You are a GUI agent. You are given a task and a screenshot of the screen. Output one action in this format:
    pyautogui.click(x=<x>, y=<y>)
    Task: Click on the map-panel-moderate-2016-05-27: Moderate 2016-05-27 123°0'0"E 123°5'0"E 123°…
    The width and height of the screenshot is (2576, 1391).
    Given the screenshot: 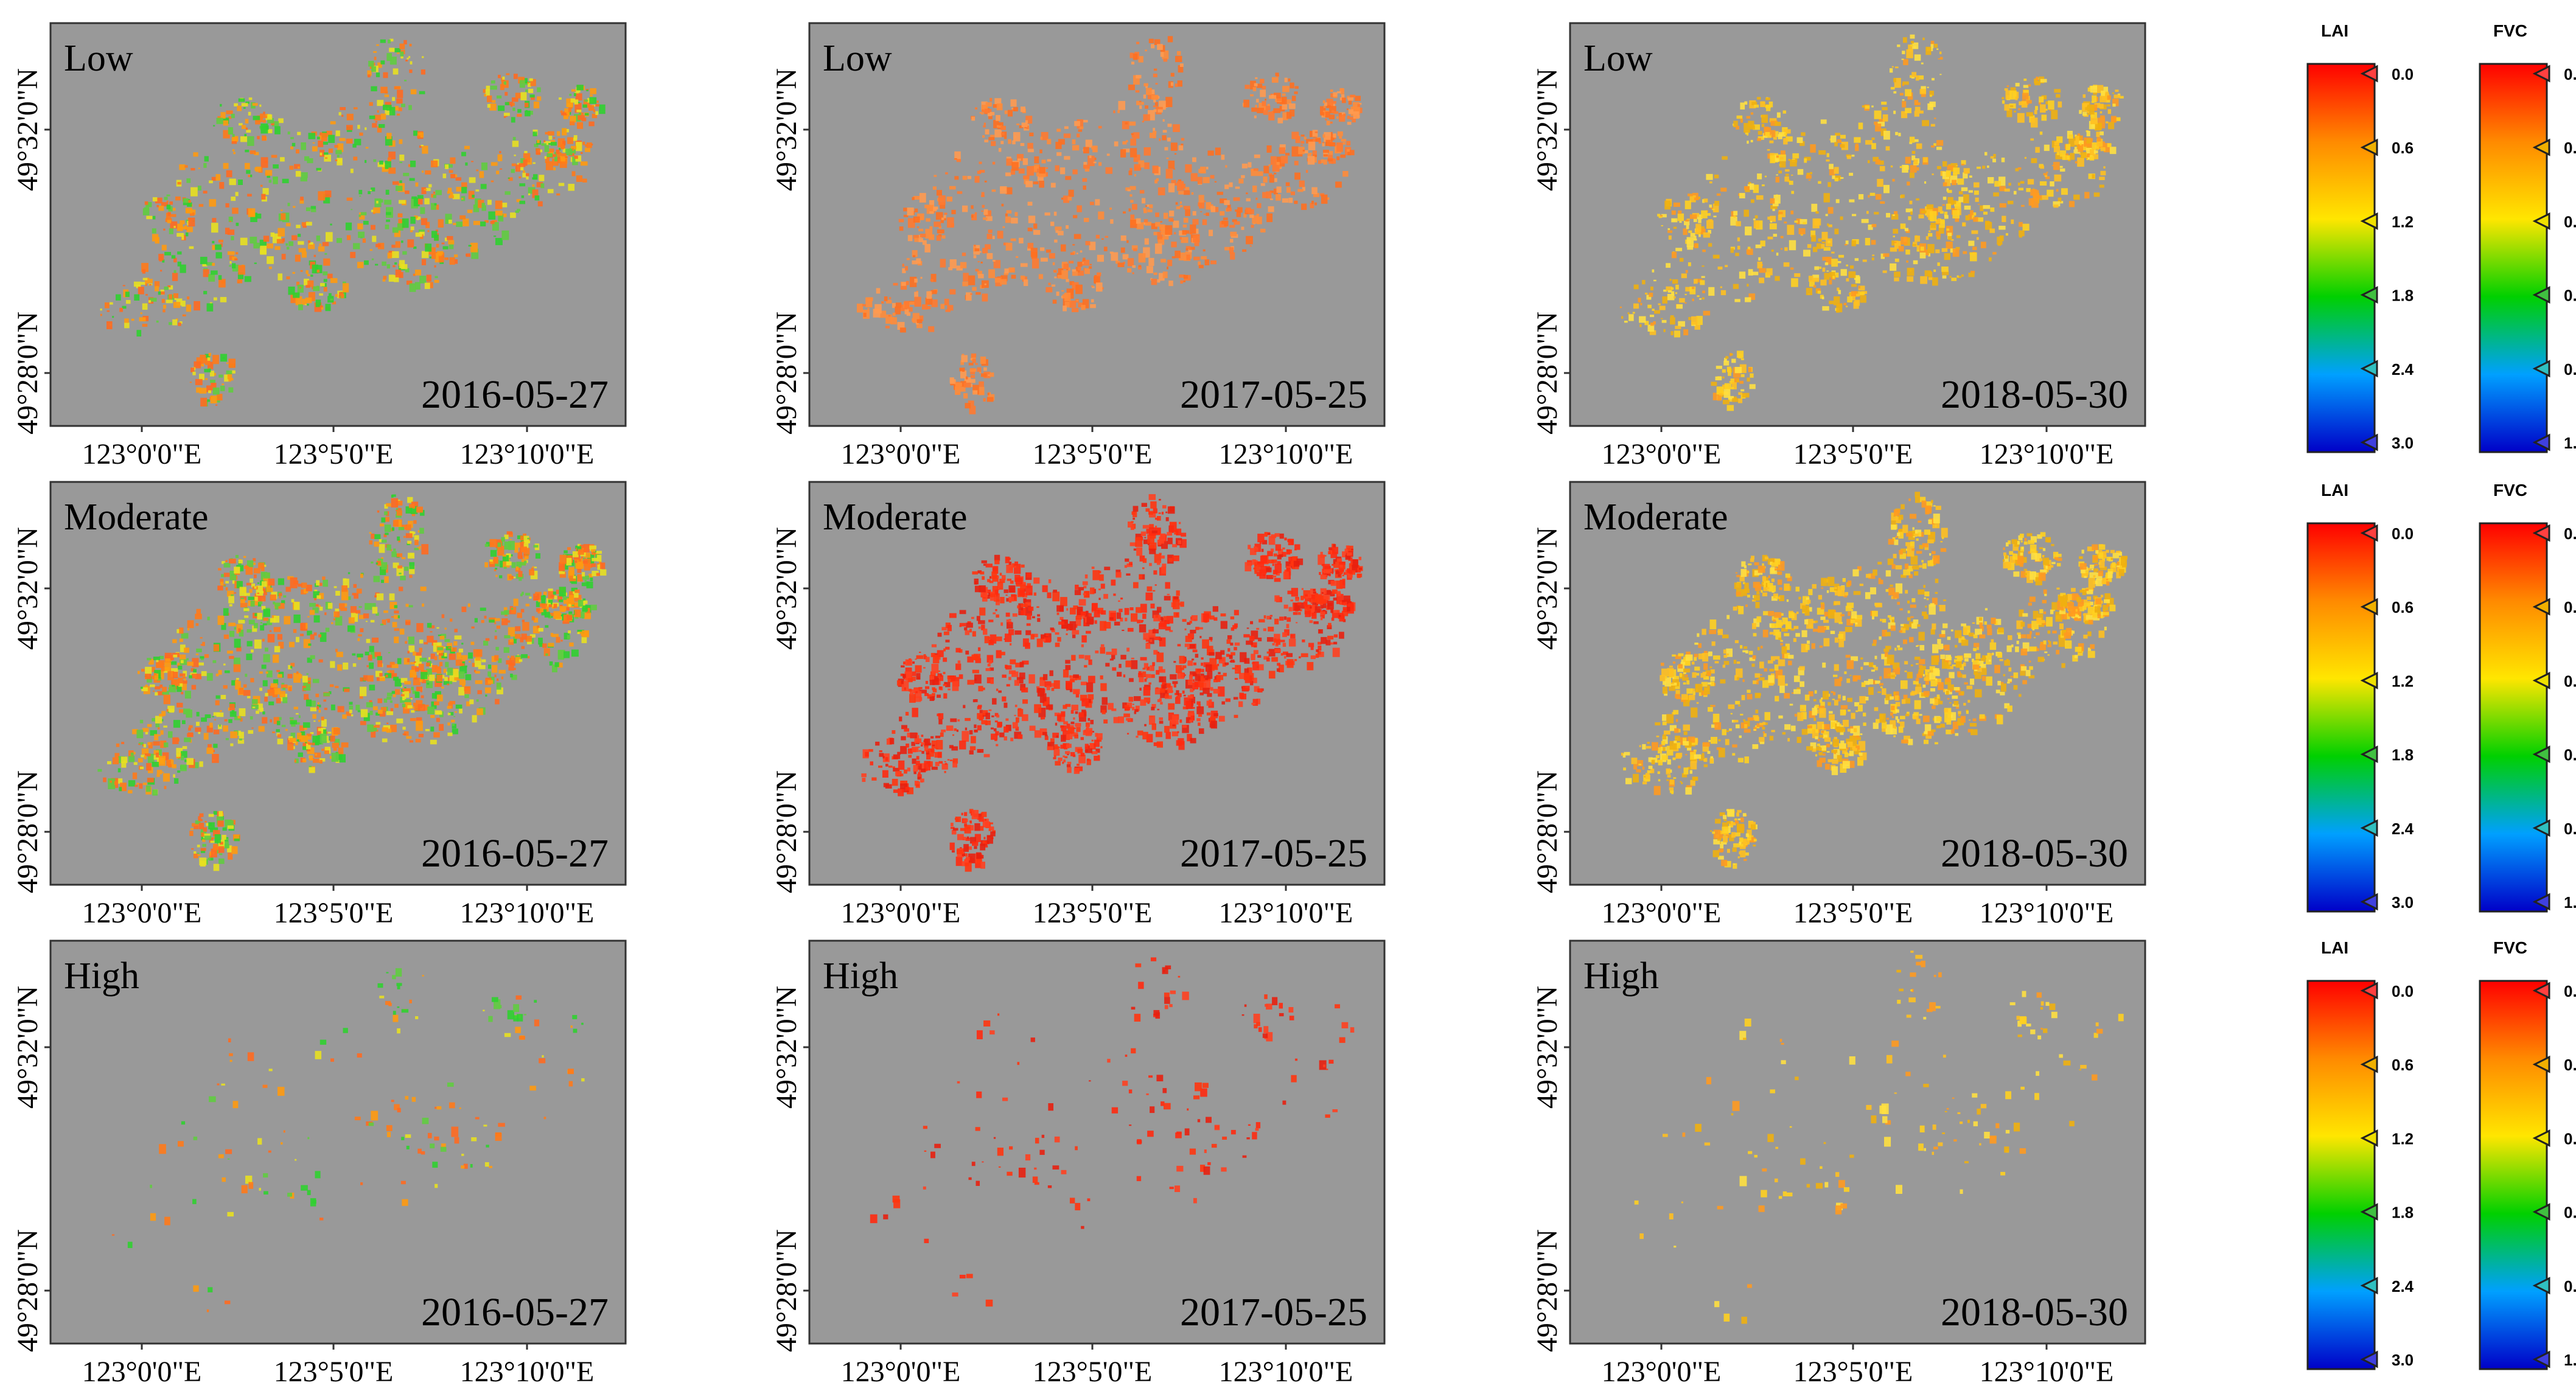 What is the action you would take?
    pyautogui.click(x=319, y=705)
    